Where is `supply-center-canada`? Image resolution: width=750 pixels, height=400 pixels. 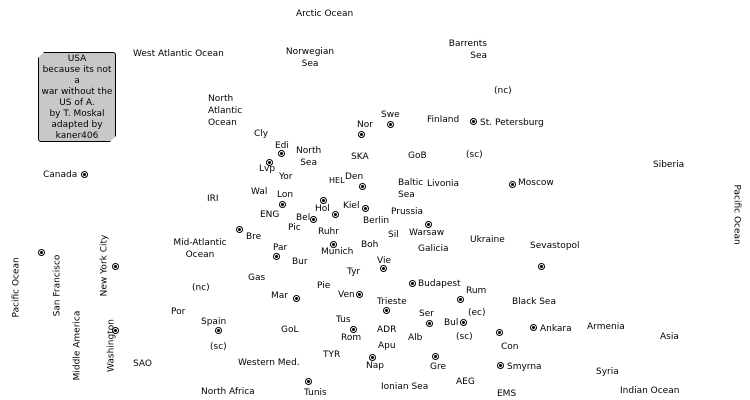
supply-center-canada is located at coordinates (84, 174).